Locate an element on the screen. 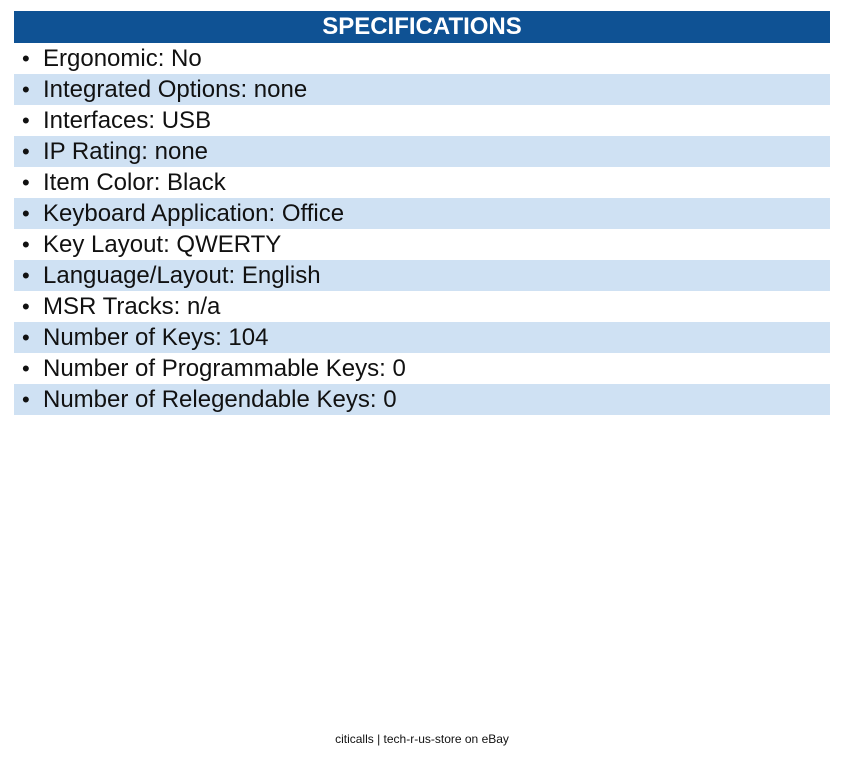 Image resolution: width=844 pixels, height=758 pixels. spec-item-text: Key Layout: QWERTY is located at coordinates (162, 244).